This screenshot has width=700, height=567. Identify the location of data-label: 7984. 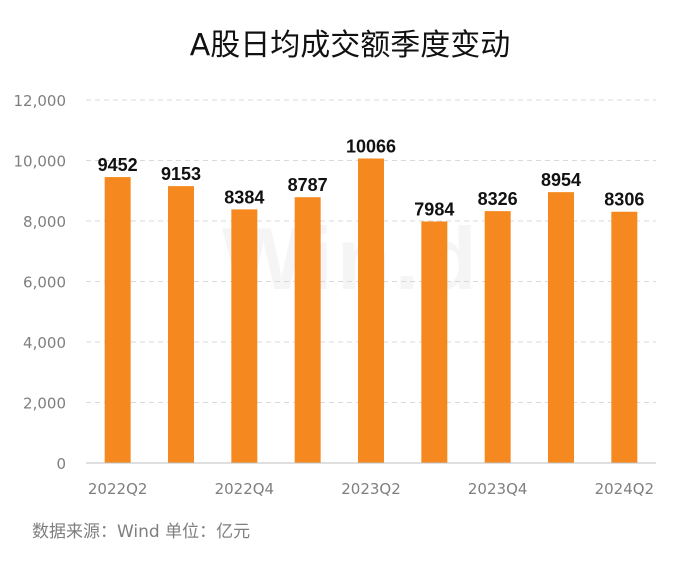
(434, 209).